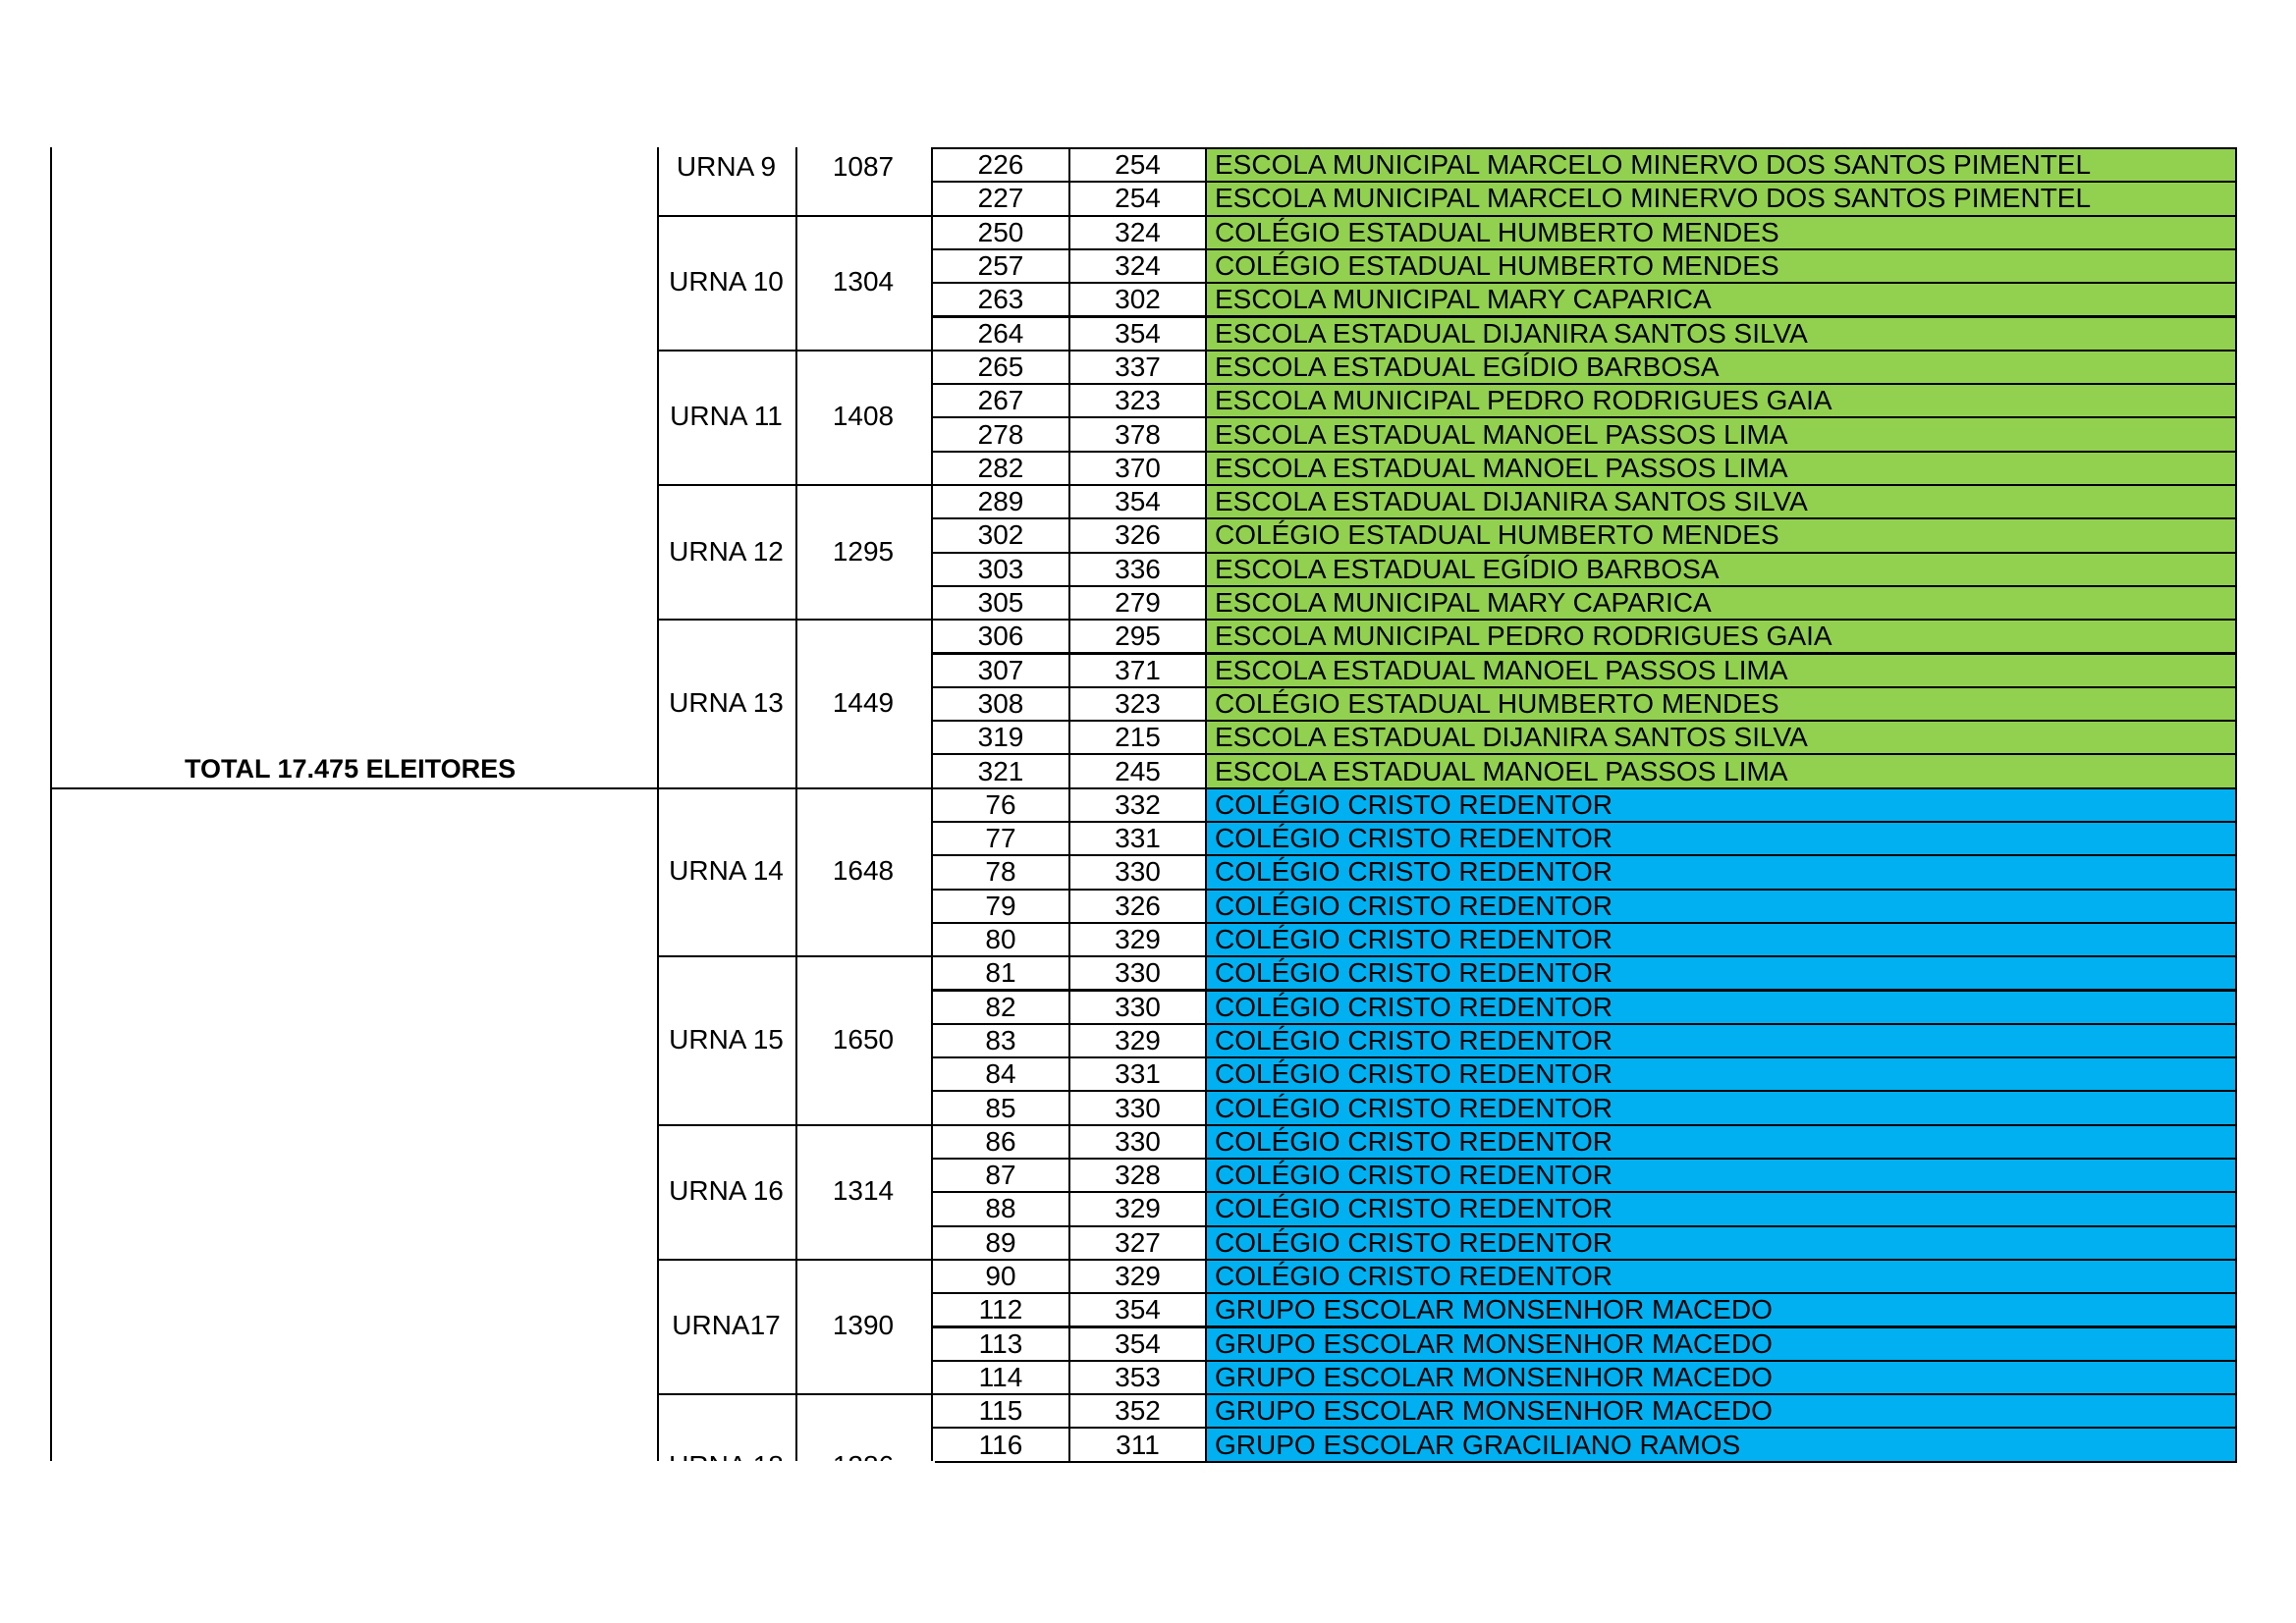  What do you see at coordinates (863, 1191) in the screenshot?
I see `urna-voter-total: 1314` at bounding box center [863, 1191].